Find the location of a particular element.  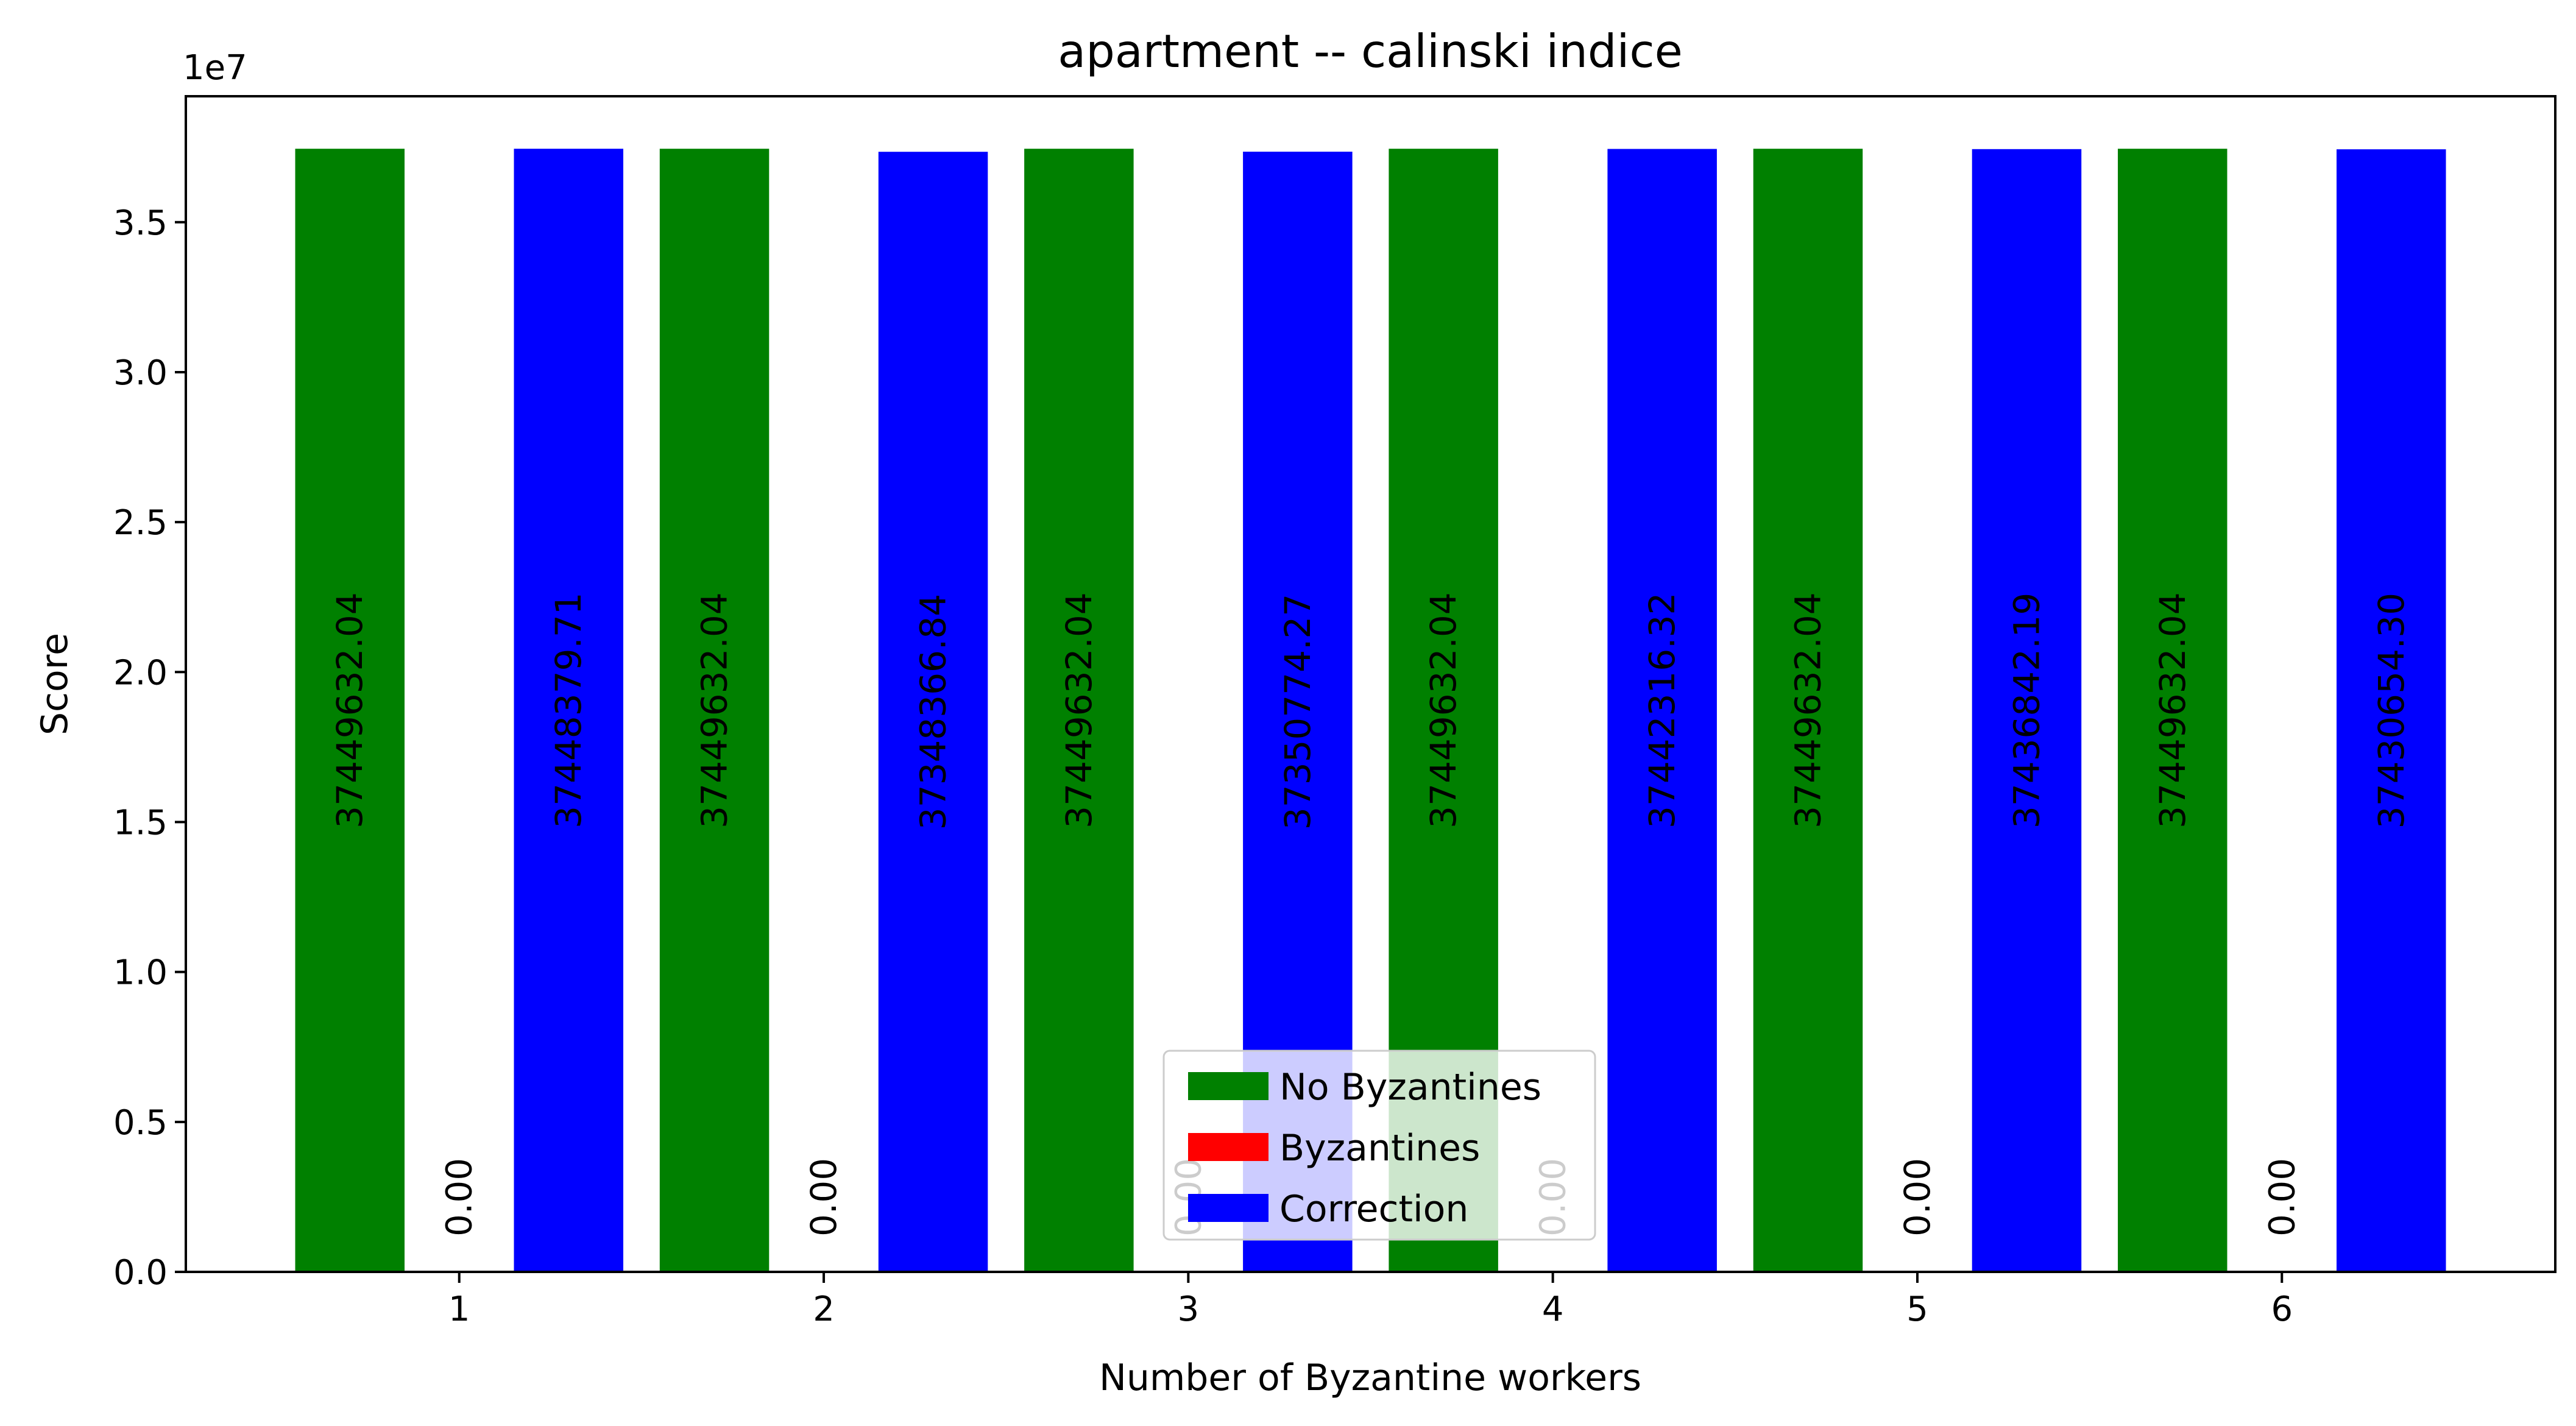

bar-value-label-1-0: 0.00 is located at coordinates (459, 1197).